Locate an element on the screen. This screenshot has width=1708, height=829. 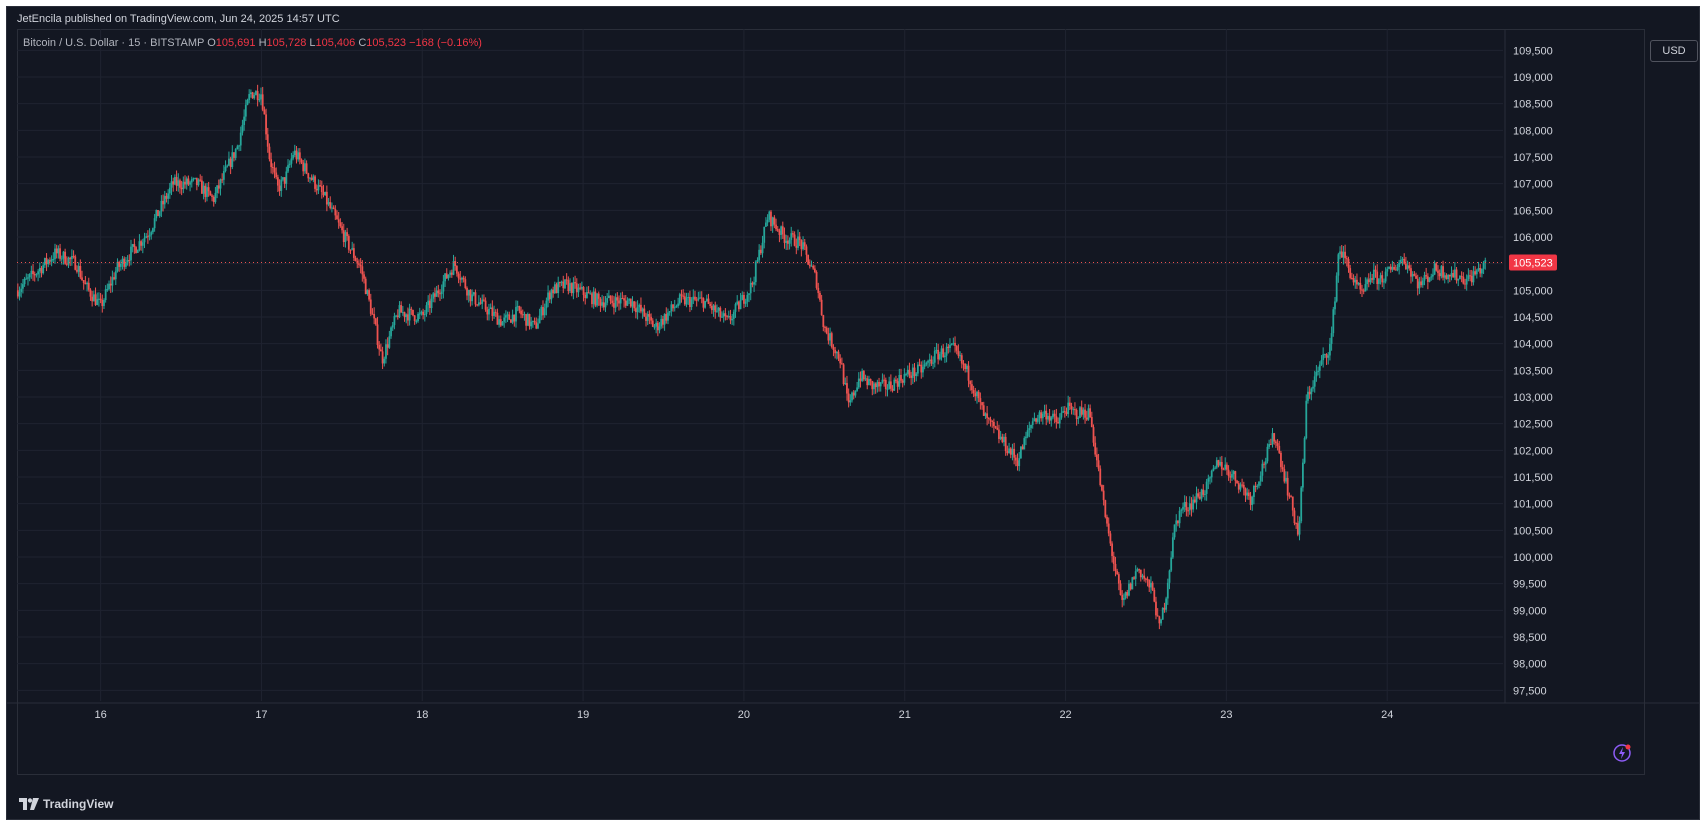
time-axis: 16 17 18 19 20 21 22 23 24 is located at coordinates (853, 711).